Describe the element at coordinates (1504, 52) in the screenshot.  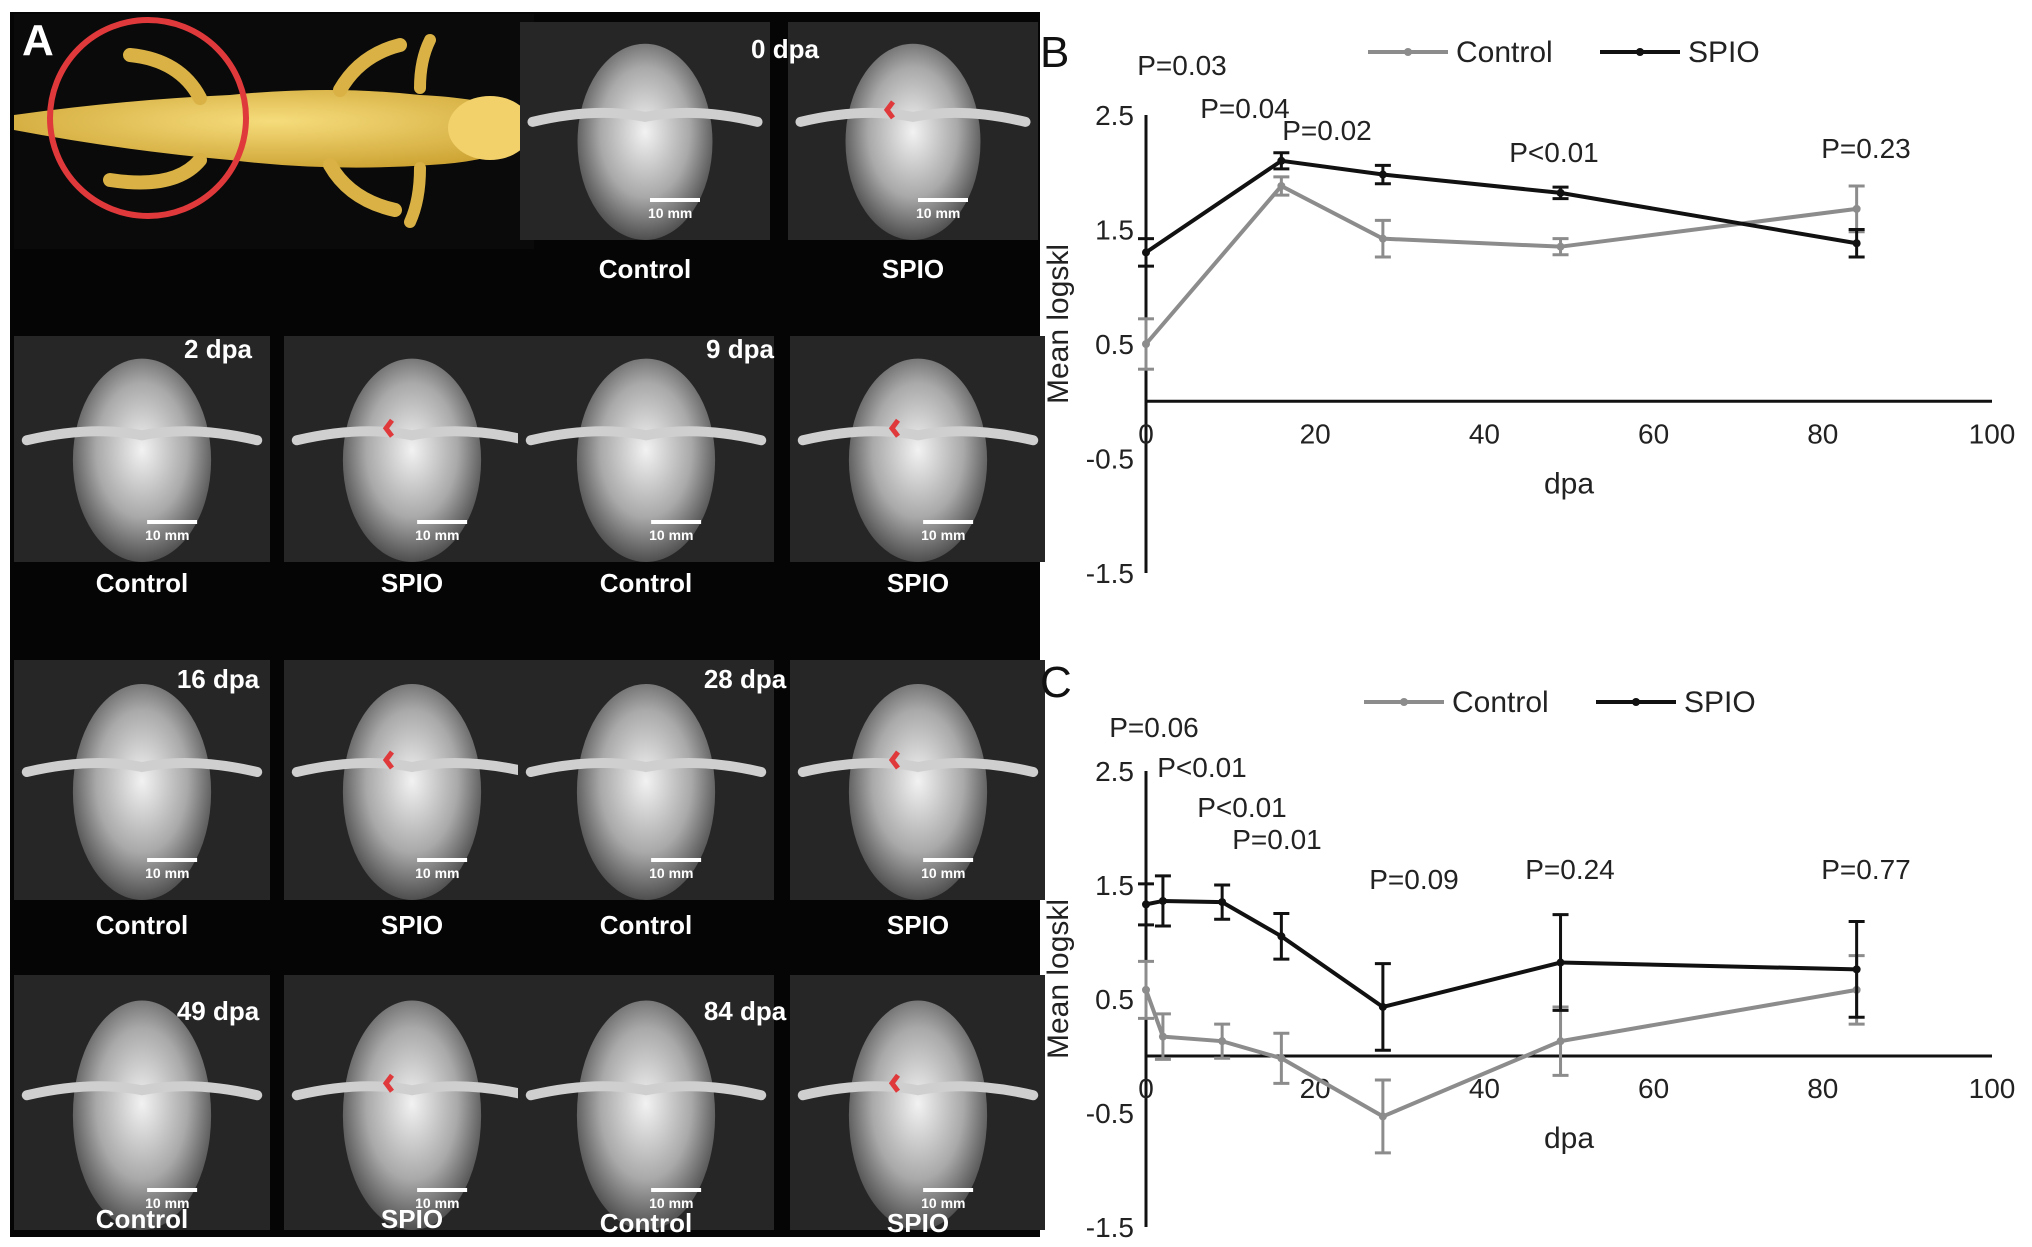
I see `legend-label: Control` at that location.